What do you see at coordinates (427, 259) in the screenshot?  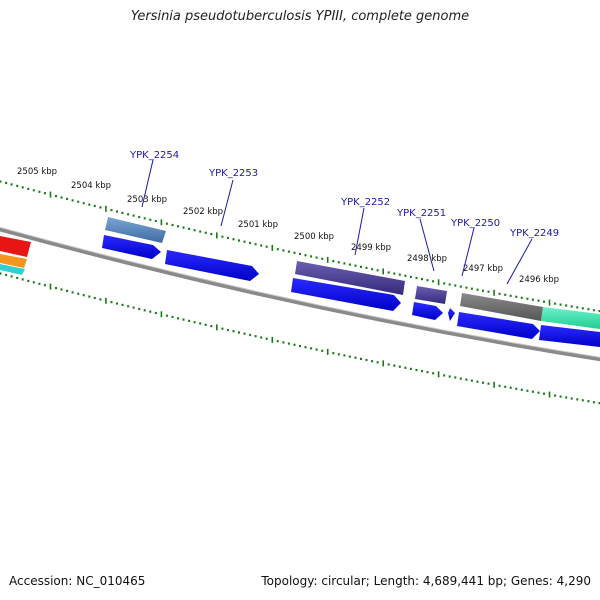 I see `kbp-label: 2498 kbp` at bounding box center [427, 259].